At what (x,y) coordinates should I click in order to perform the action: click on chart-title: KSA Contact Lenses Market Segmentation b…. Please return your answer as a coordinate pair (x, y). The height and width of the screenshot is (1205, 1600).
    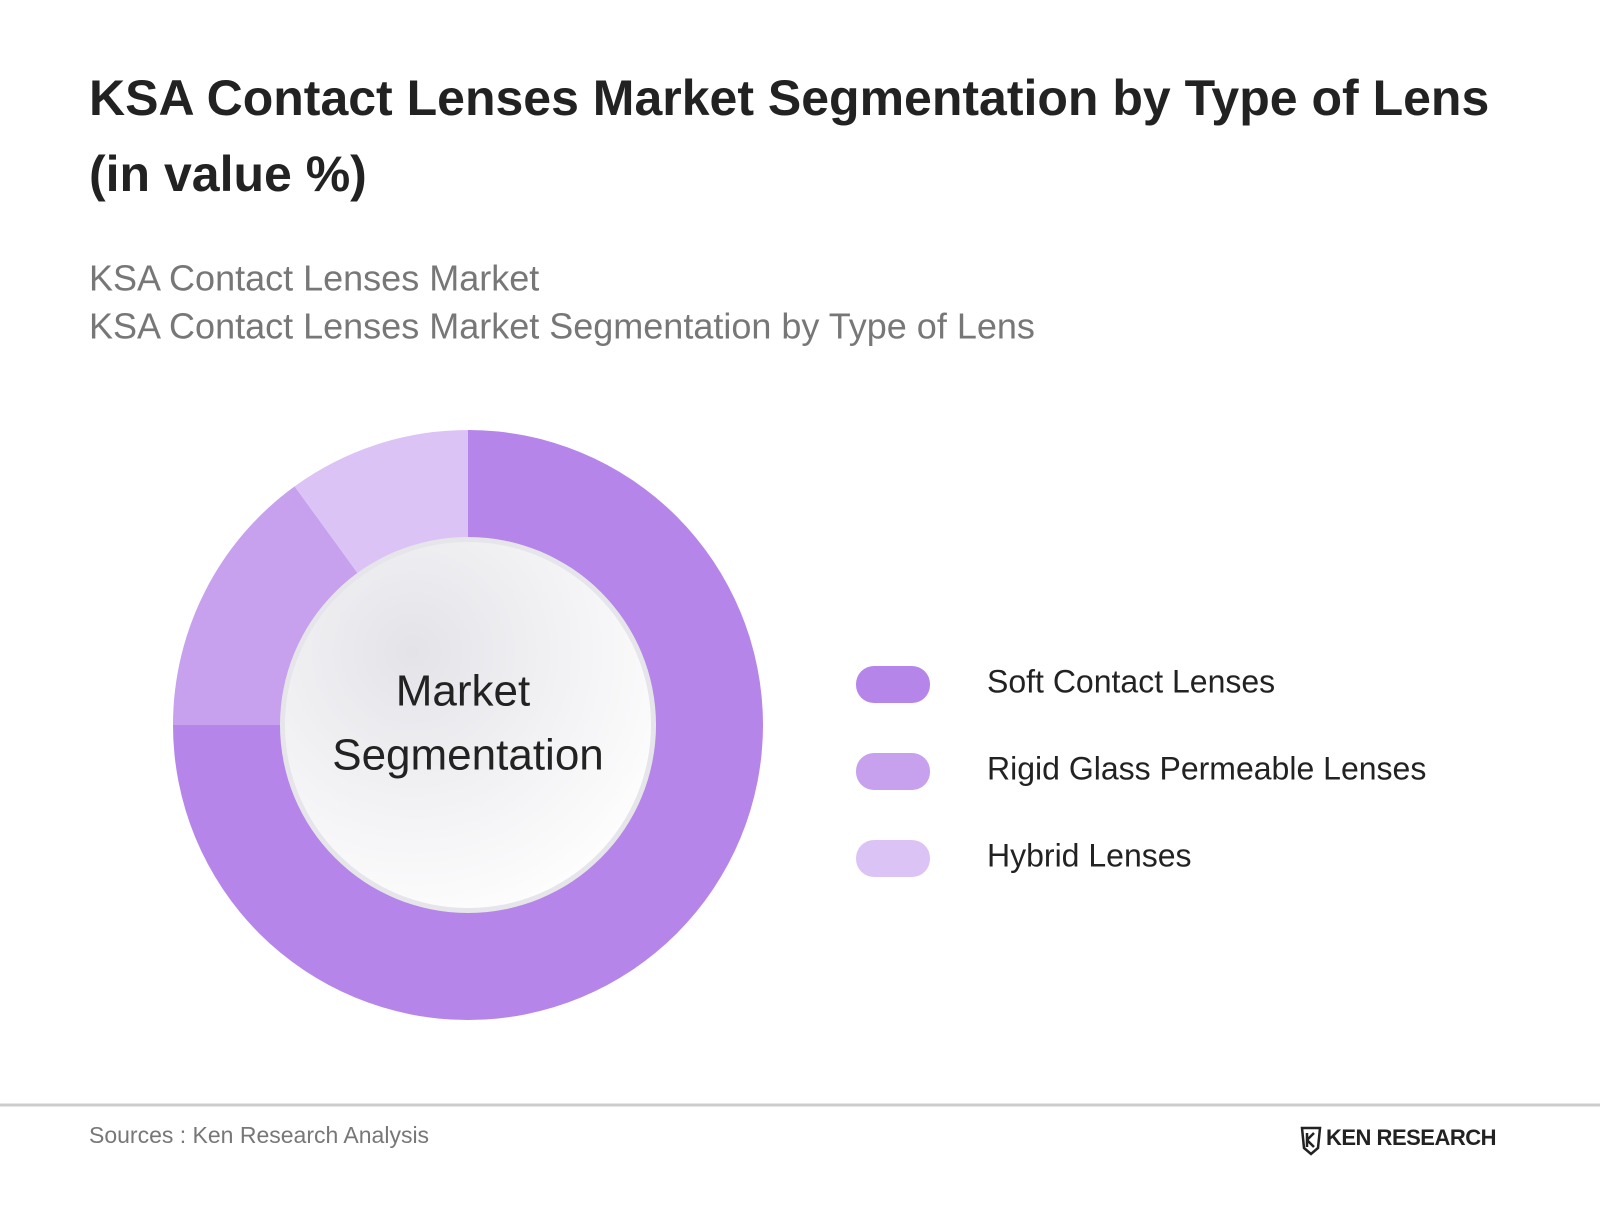
    Looking at the image, I should click on (789, 98).